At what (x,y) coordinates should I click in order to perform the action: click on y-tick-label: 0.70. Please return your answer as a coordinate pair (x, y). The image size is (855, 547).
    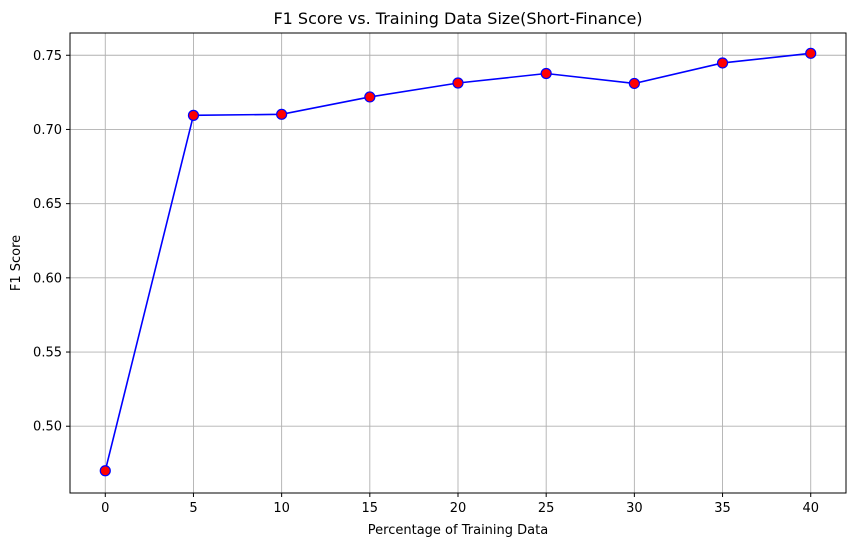
    Looking at the image, I should click on (47, 130).